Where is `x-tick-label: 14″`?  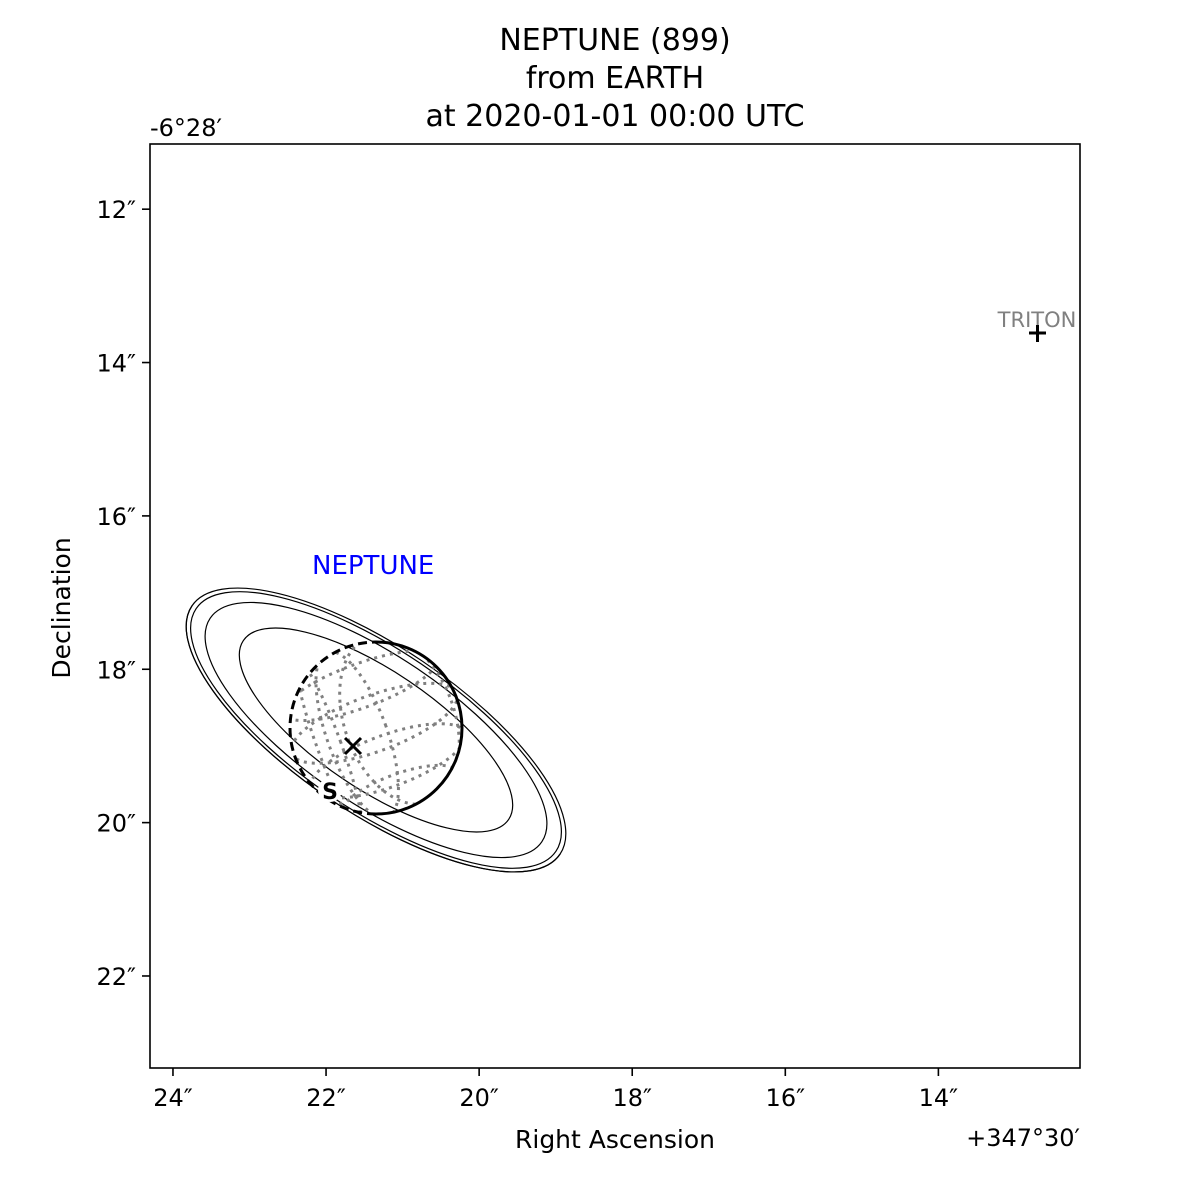 x-tick-label: 14″ is located at coordinates (939, 1098).